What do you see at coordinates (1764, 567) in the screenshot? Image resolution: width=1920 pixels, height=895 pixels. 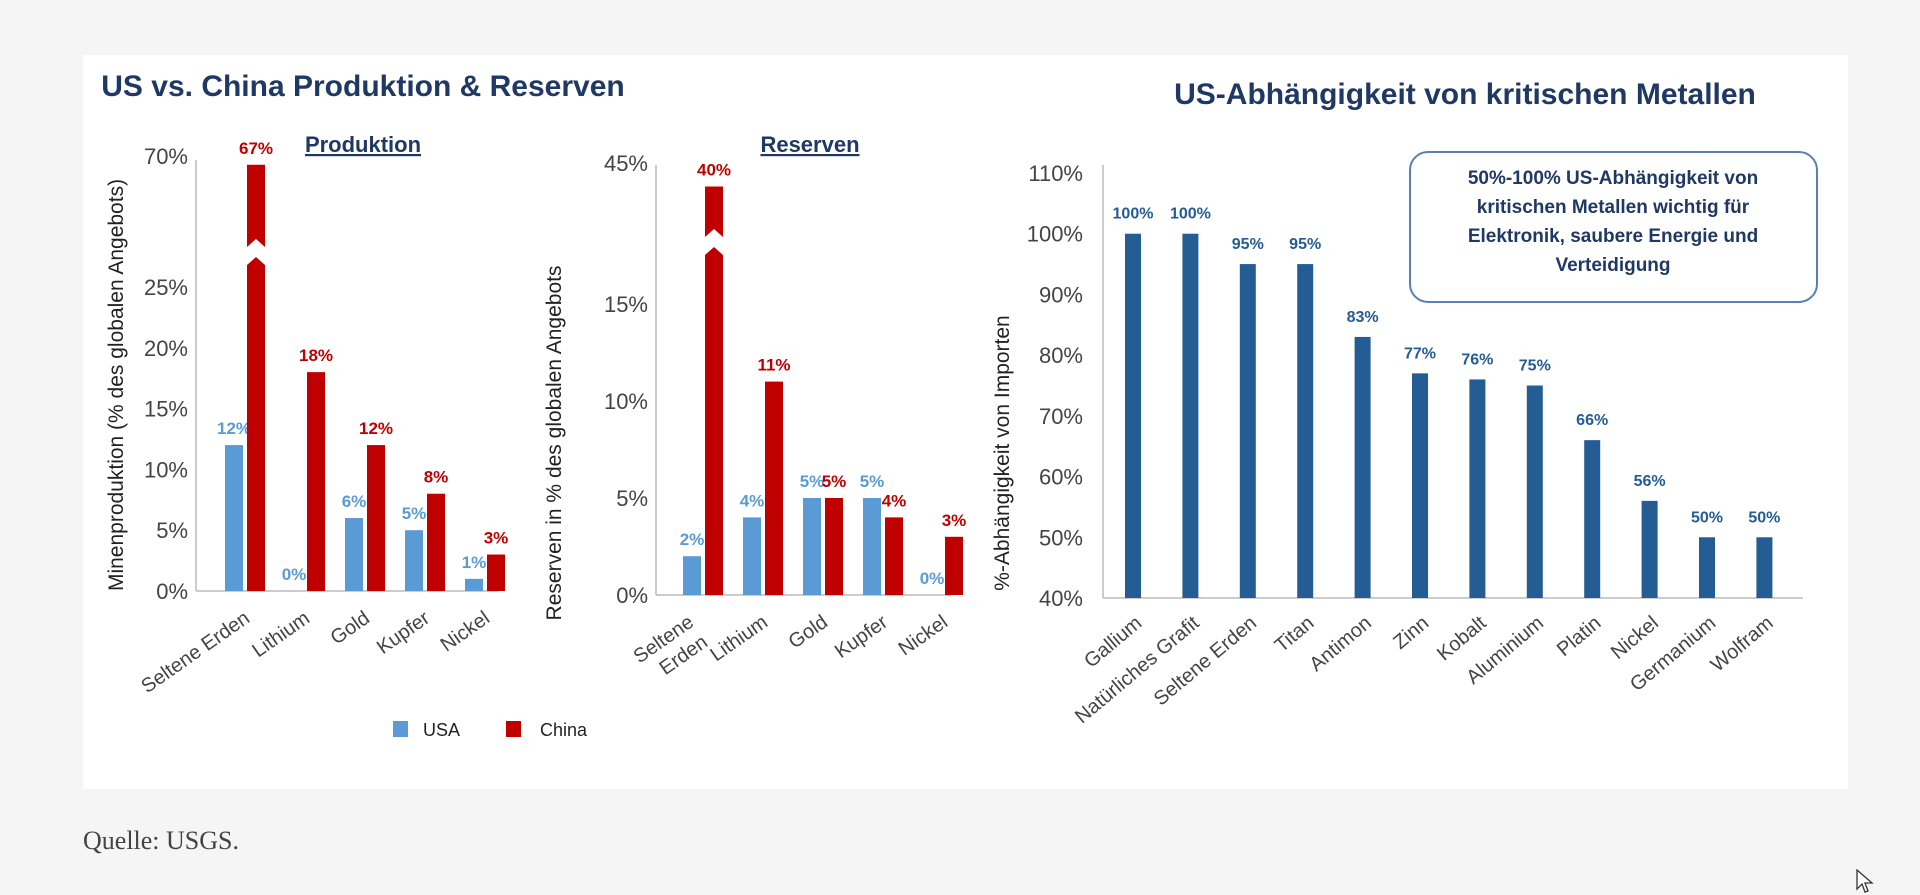 I see `bar-wolfram` at bounding box center [1764, 567].